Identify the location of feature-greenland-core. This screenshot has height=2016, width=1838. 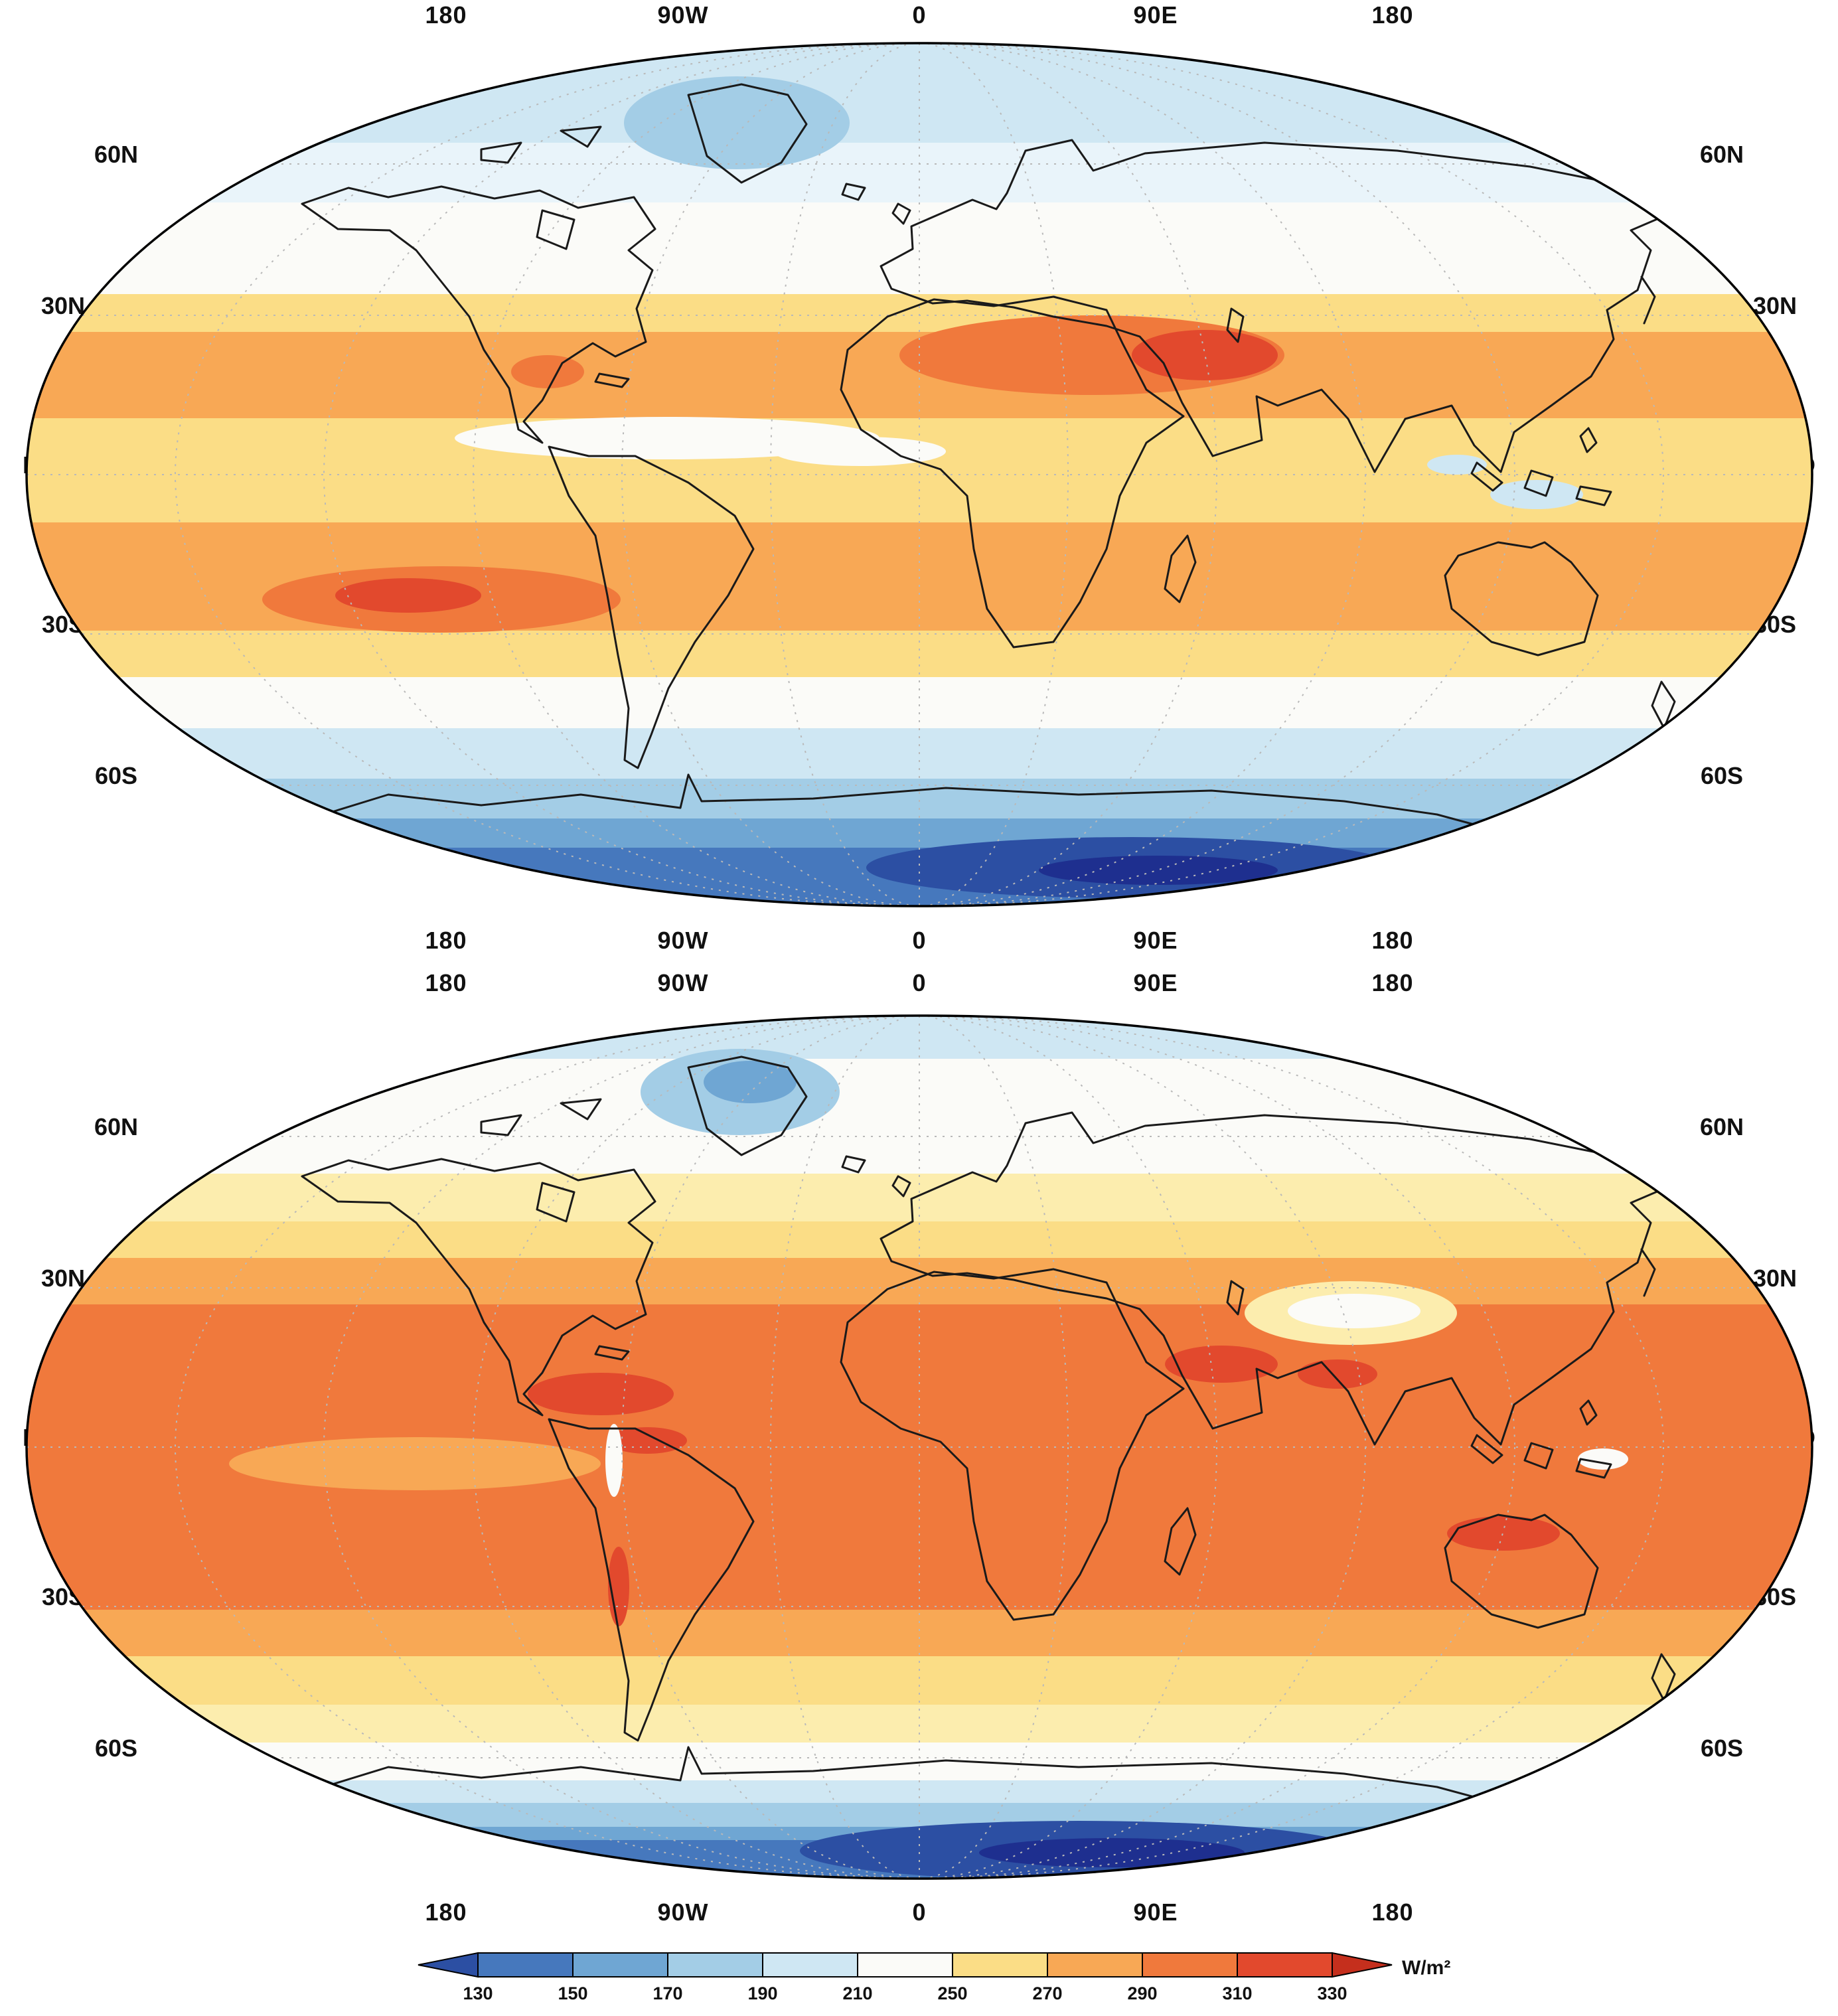
(751, 1082).